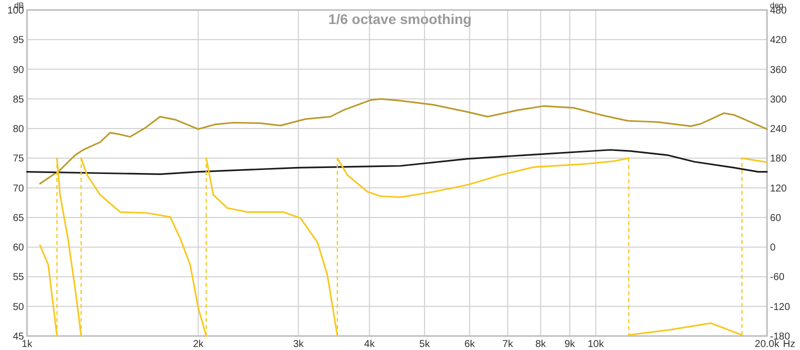  I want to click on y-tick-label: 50, so click(18, 307).